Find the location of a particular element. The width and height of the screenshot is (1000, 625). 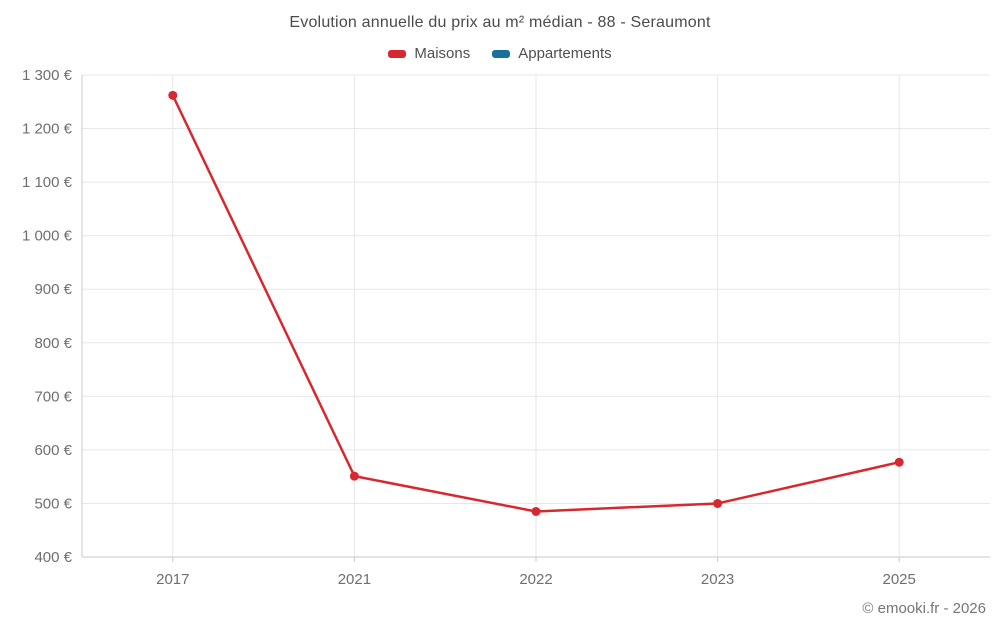

x-axis-tick-label: 2021 is located at coordinates (354, 579).